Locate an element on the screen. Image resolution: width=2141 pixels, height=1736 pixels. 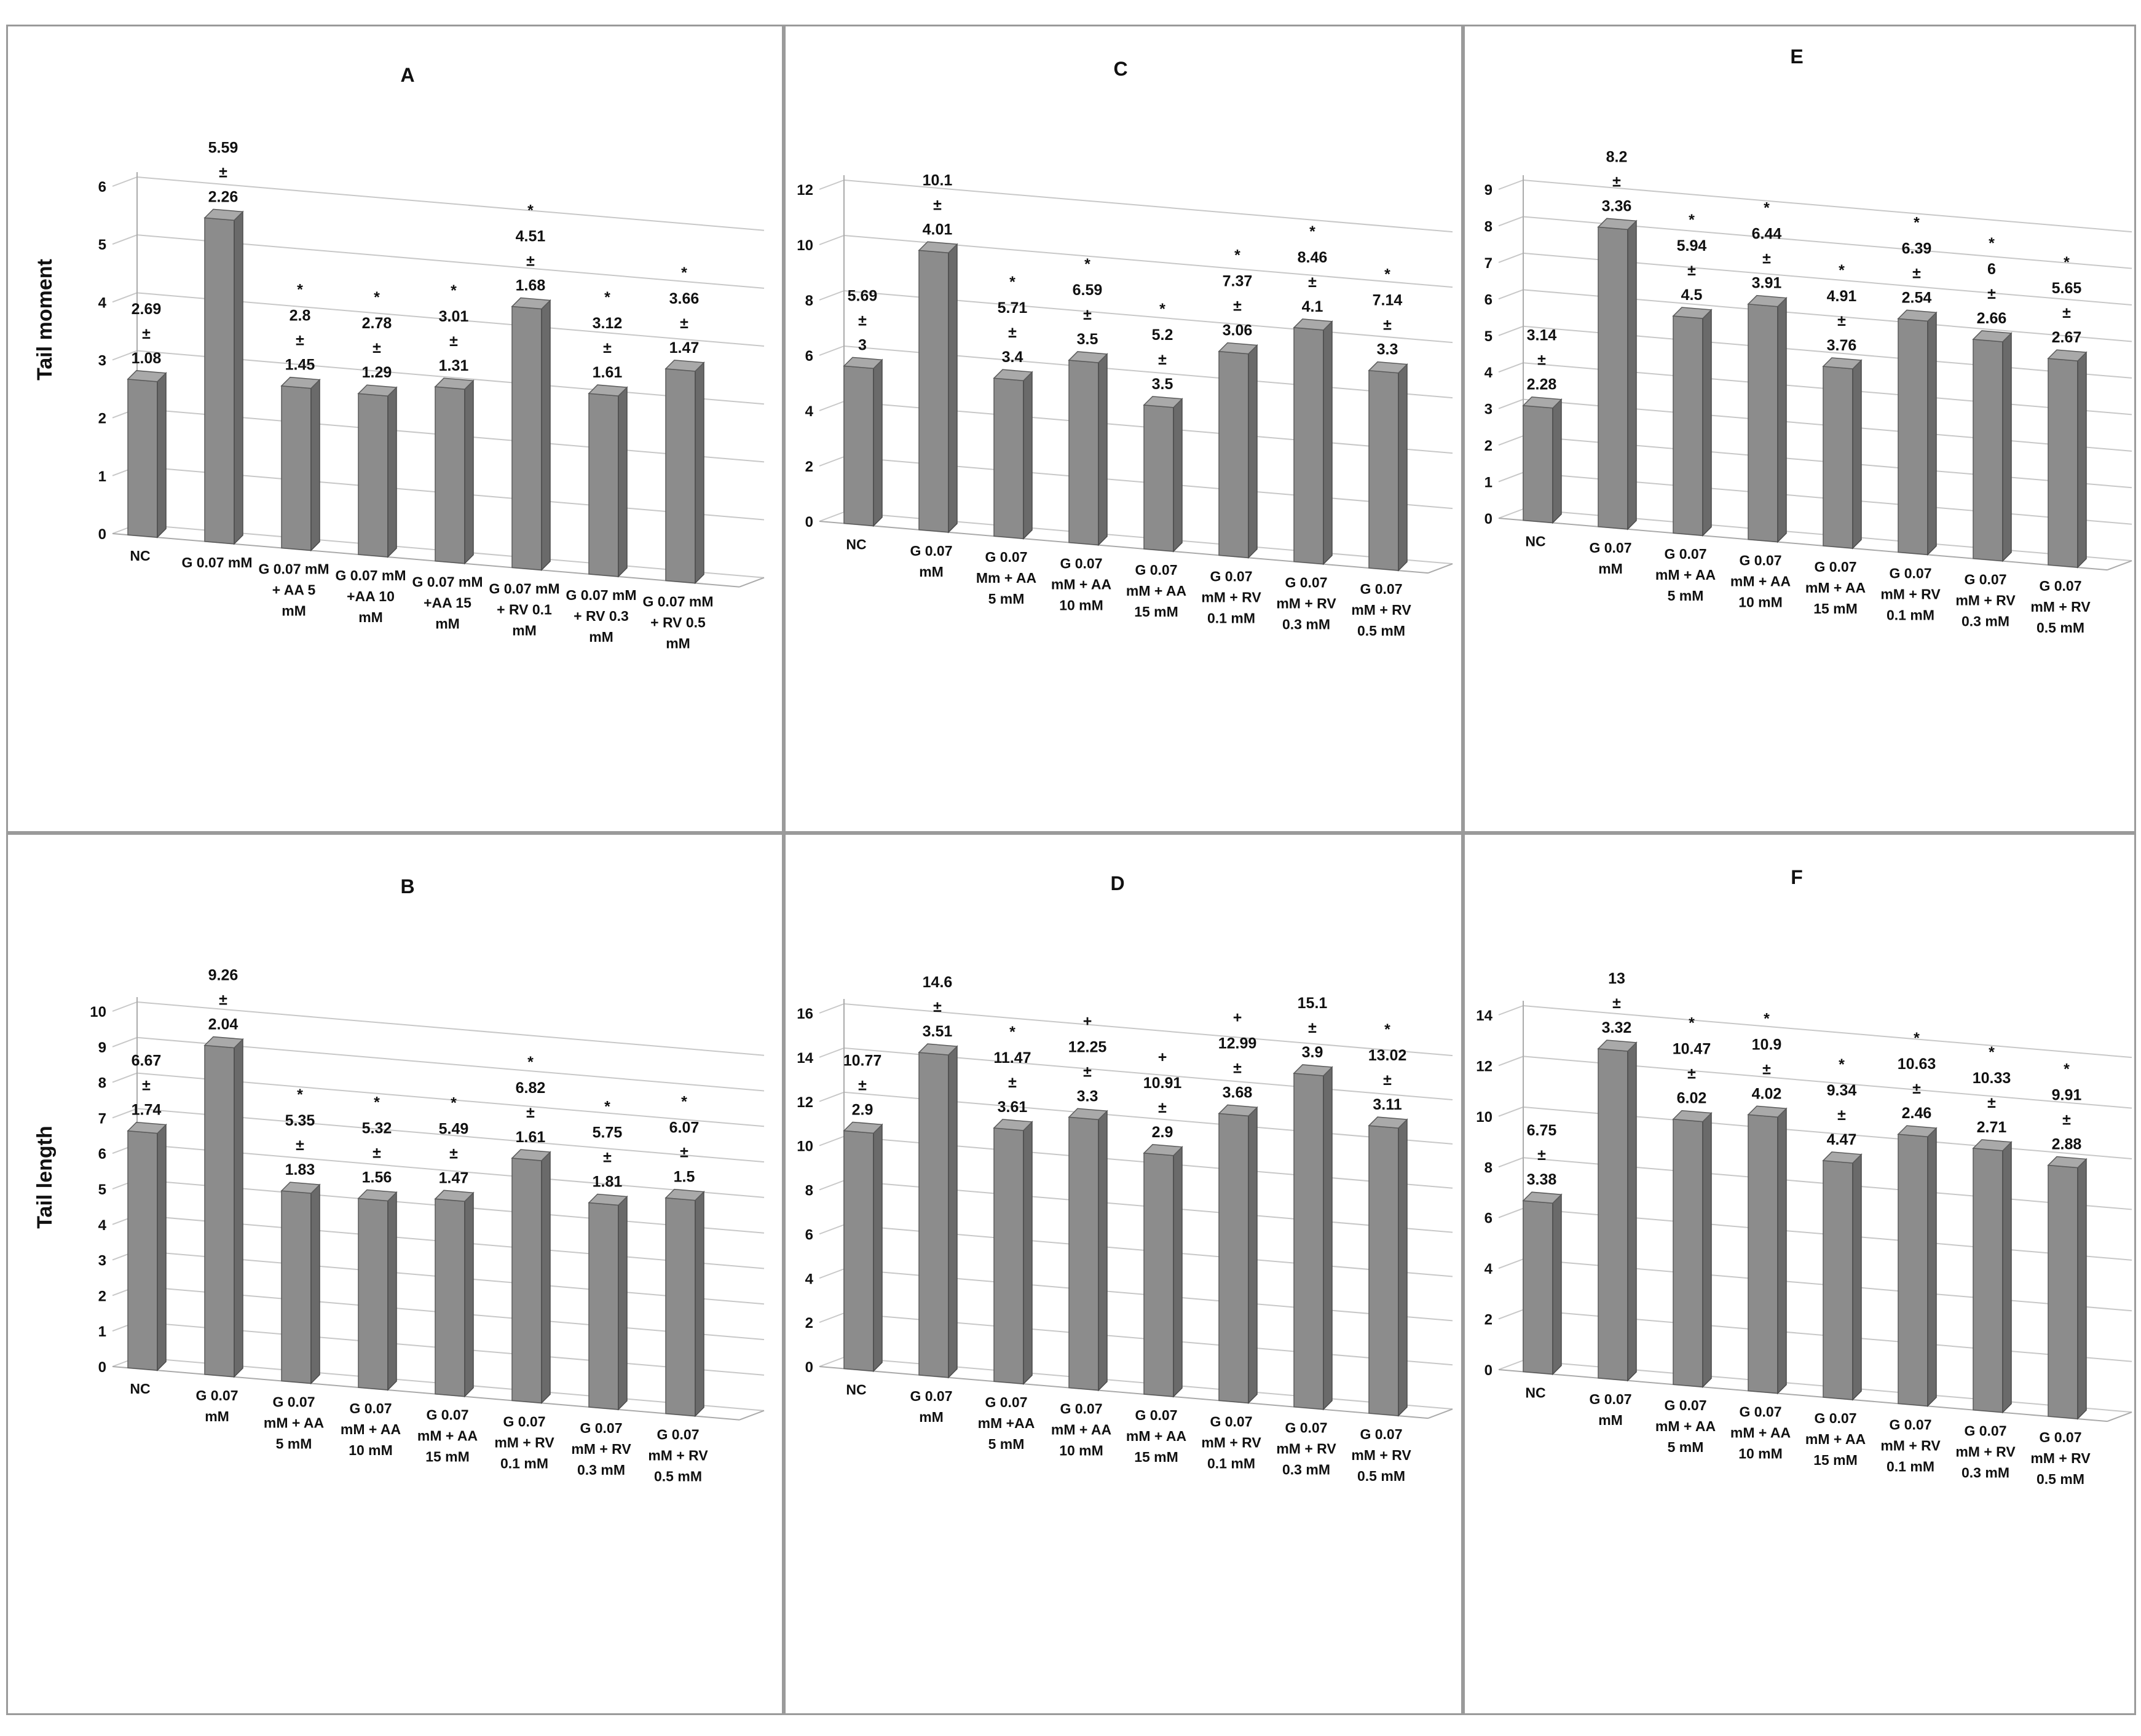
x-tick-label: 5 mM is located at coordinates (1686, 596).